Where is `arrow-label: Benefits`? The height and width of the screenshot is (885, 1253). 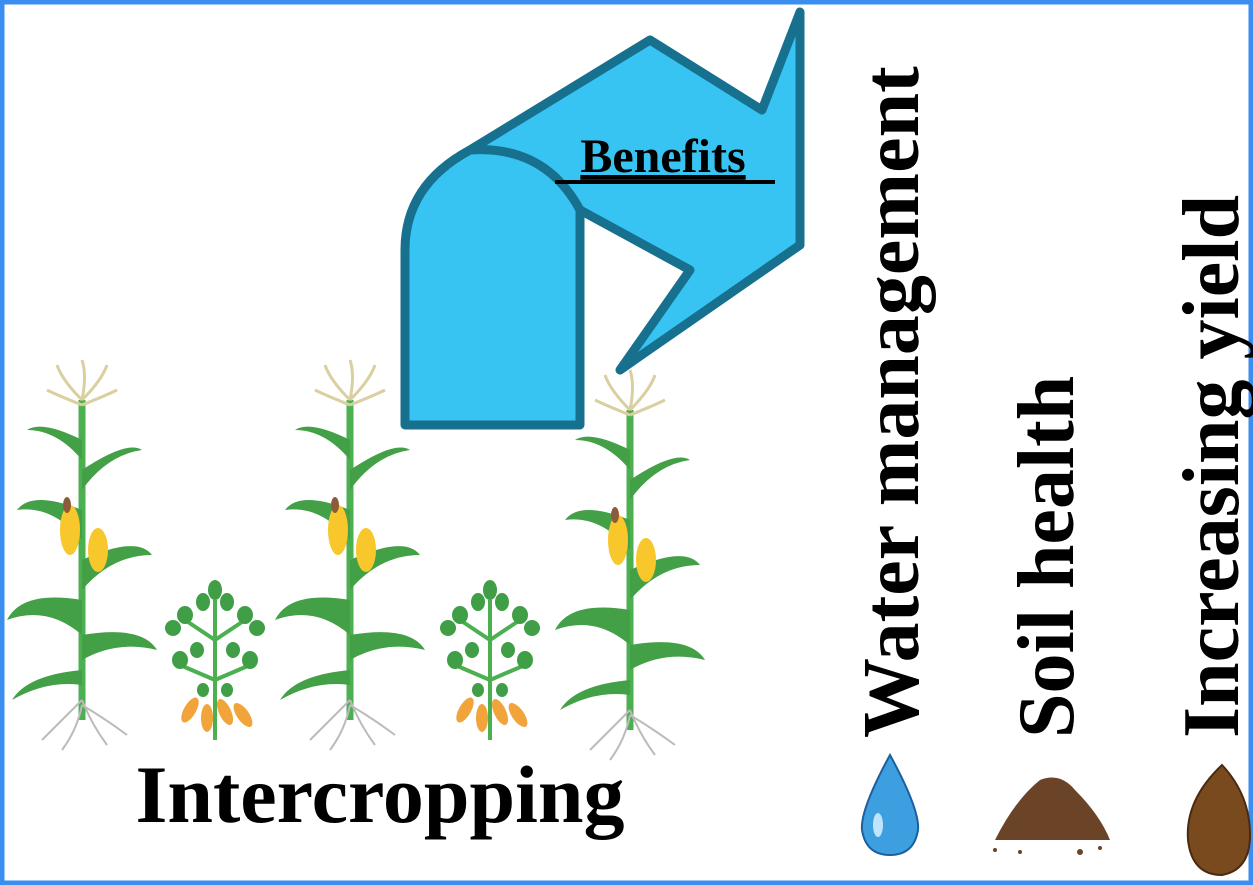 arrow-label: Benefits is located at coordinates (662, 156).